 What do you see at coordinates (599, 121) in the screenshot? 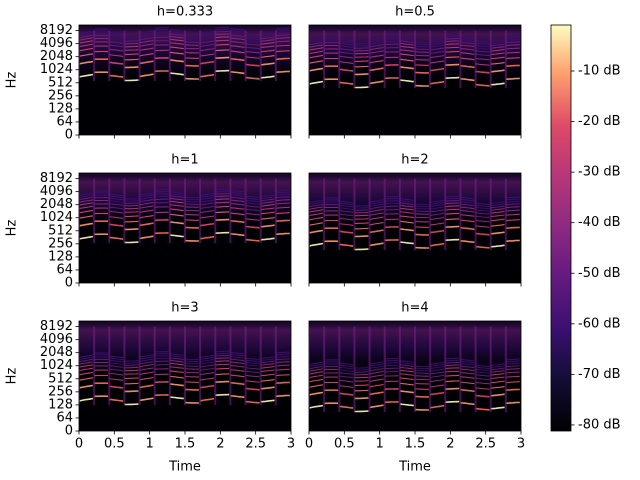
I see `colorbar-tick-label: -20 dB` at bounding box center [599, 121].